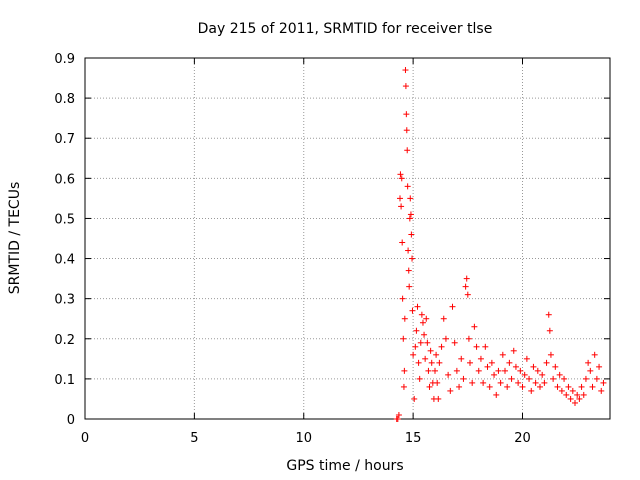  I want to click on y-tick-label: 0.1, so click(64, 380).